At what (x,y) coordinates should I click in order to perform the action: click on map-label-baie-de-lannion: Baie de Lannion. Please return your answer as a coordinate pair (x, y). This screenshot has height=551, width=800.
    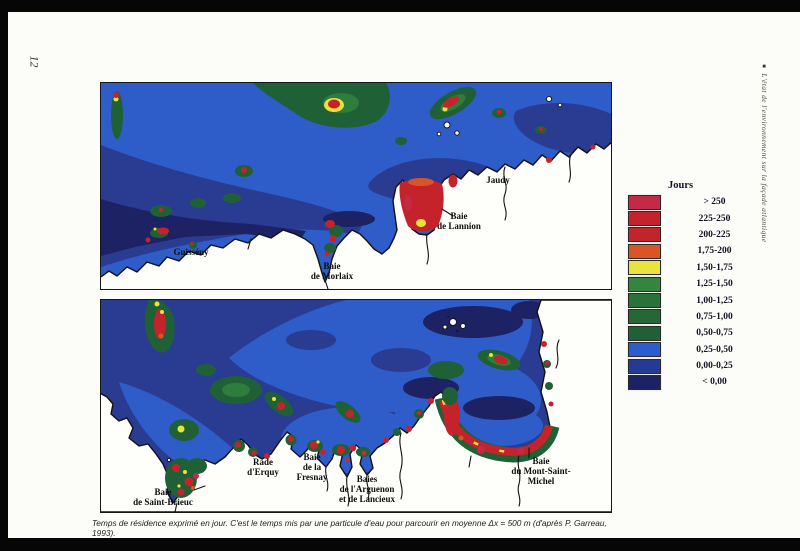
    Looking at the image, I should click on (459, 221).